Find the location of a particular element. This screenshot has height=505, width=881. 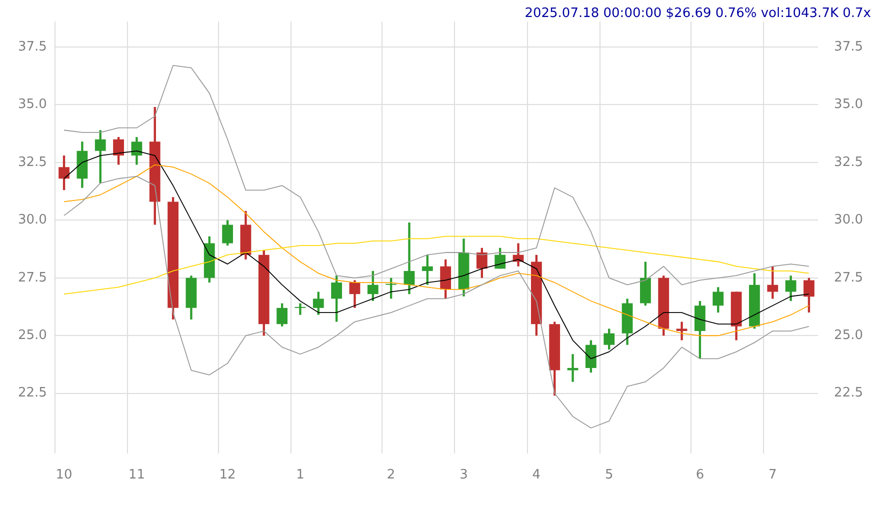

y-tick-label: 27.5 is located at coordinates (32, 278).